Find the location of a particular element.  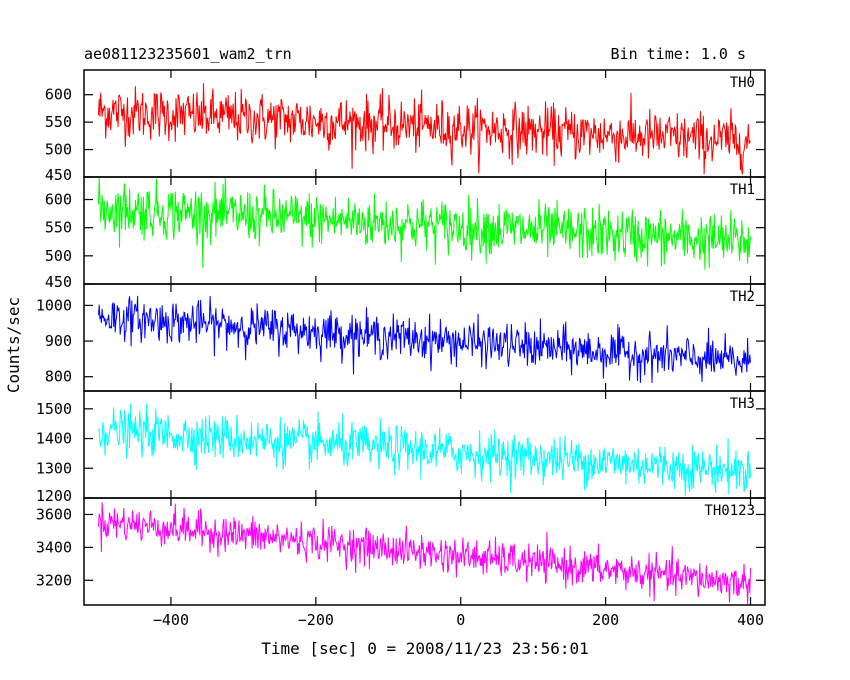

y-tick-label: 3600 is located at coordinates (54, 514).